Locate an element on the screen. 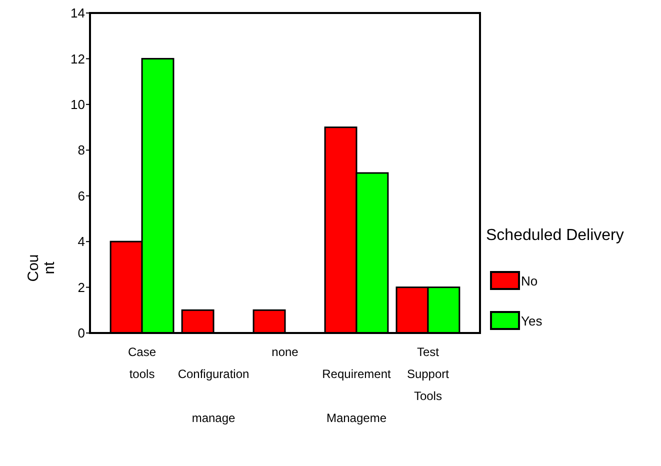  x-tick-label: none is located at coordinates (285, 352).